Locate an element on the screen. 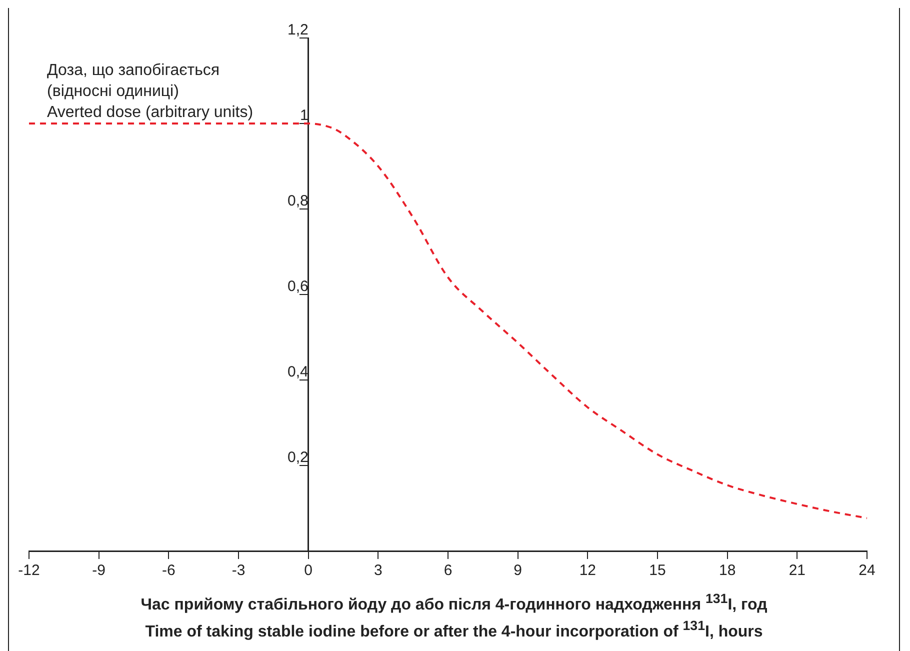 The height and width of the screenshot is (651, 910). y-tick-label: 1 is located at coordinates (304, 115).